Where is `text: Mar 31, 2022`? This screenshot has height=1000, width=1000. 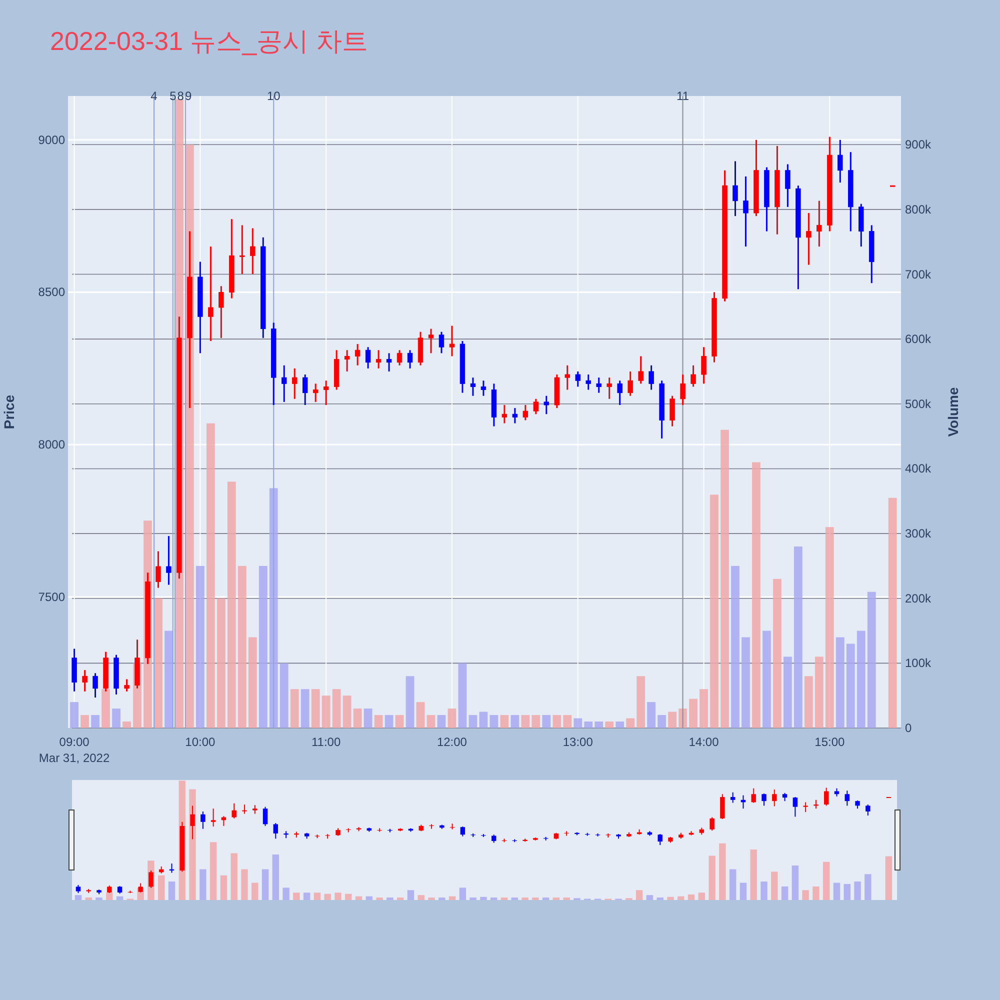
text: Mar 31, 2022 is located at coordinates (74, 758).